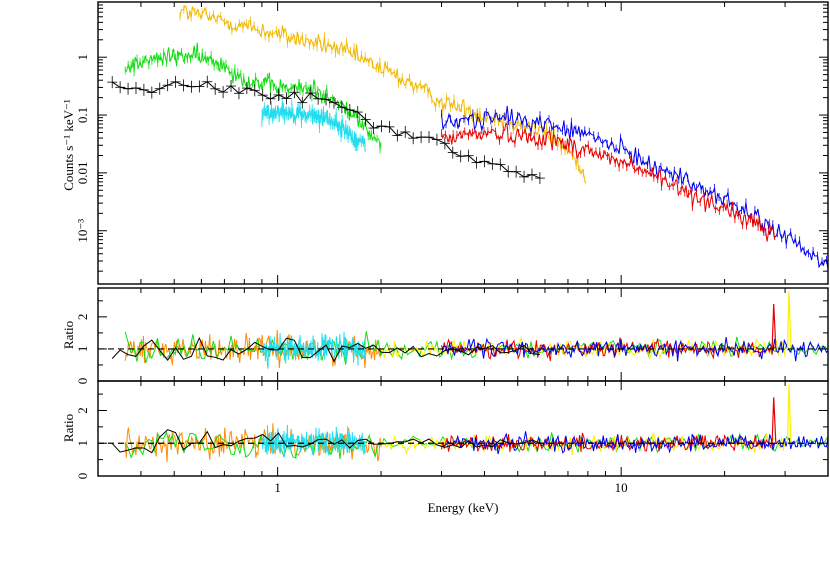 This screenshot has width=830, height=576. What do you see at coordinates (277, 487) in the screenshot?
I see `x-tick-label: 1` at bounding box center [277, 487].